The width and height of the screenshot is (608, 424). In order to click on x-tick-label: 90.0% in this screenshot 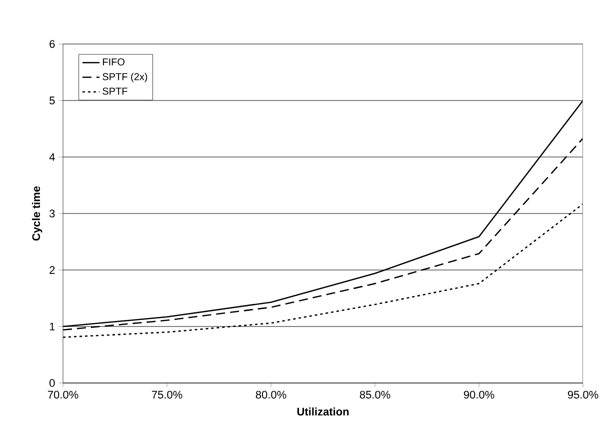, I will do `click(479, 394)`.